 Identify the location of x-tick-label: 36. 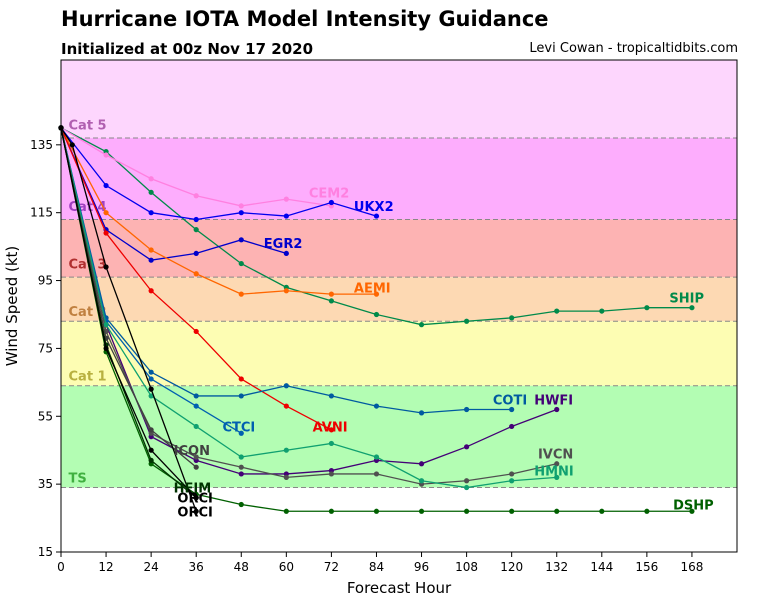
(196, 567).